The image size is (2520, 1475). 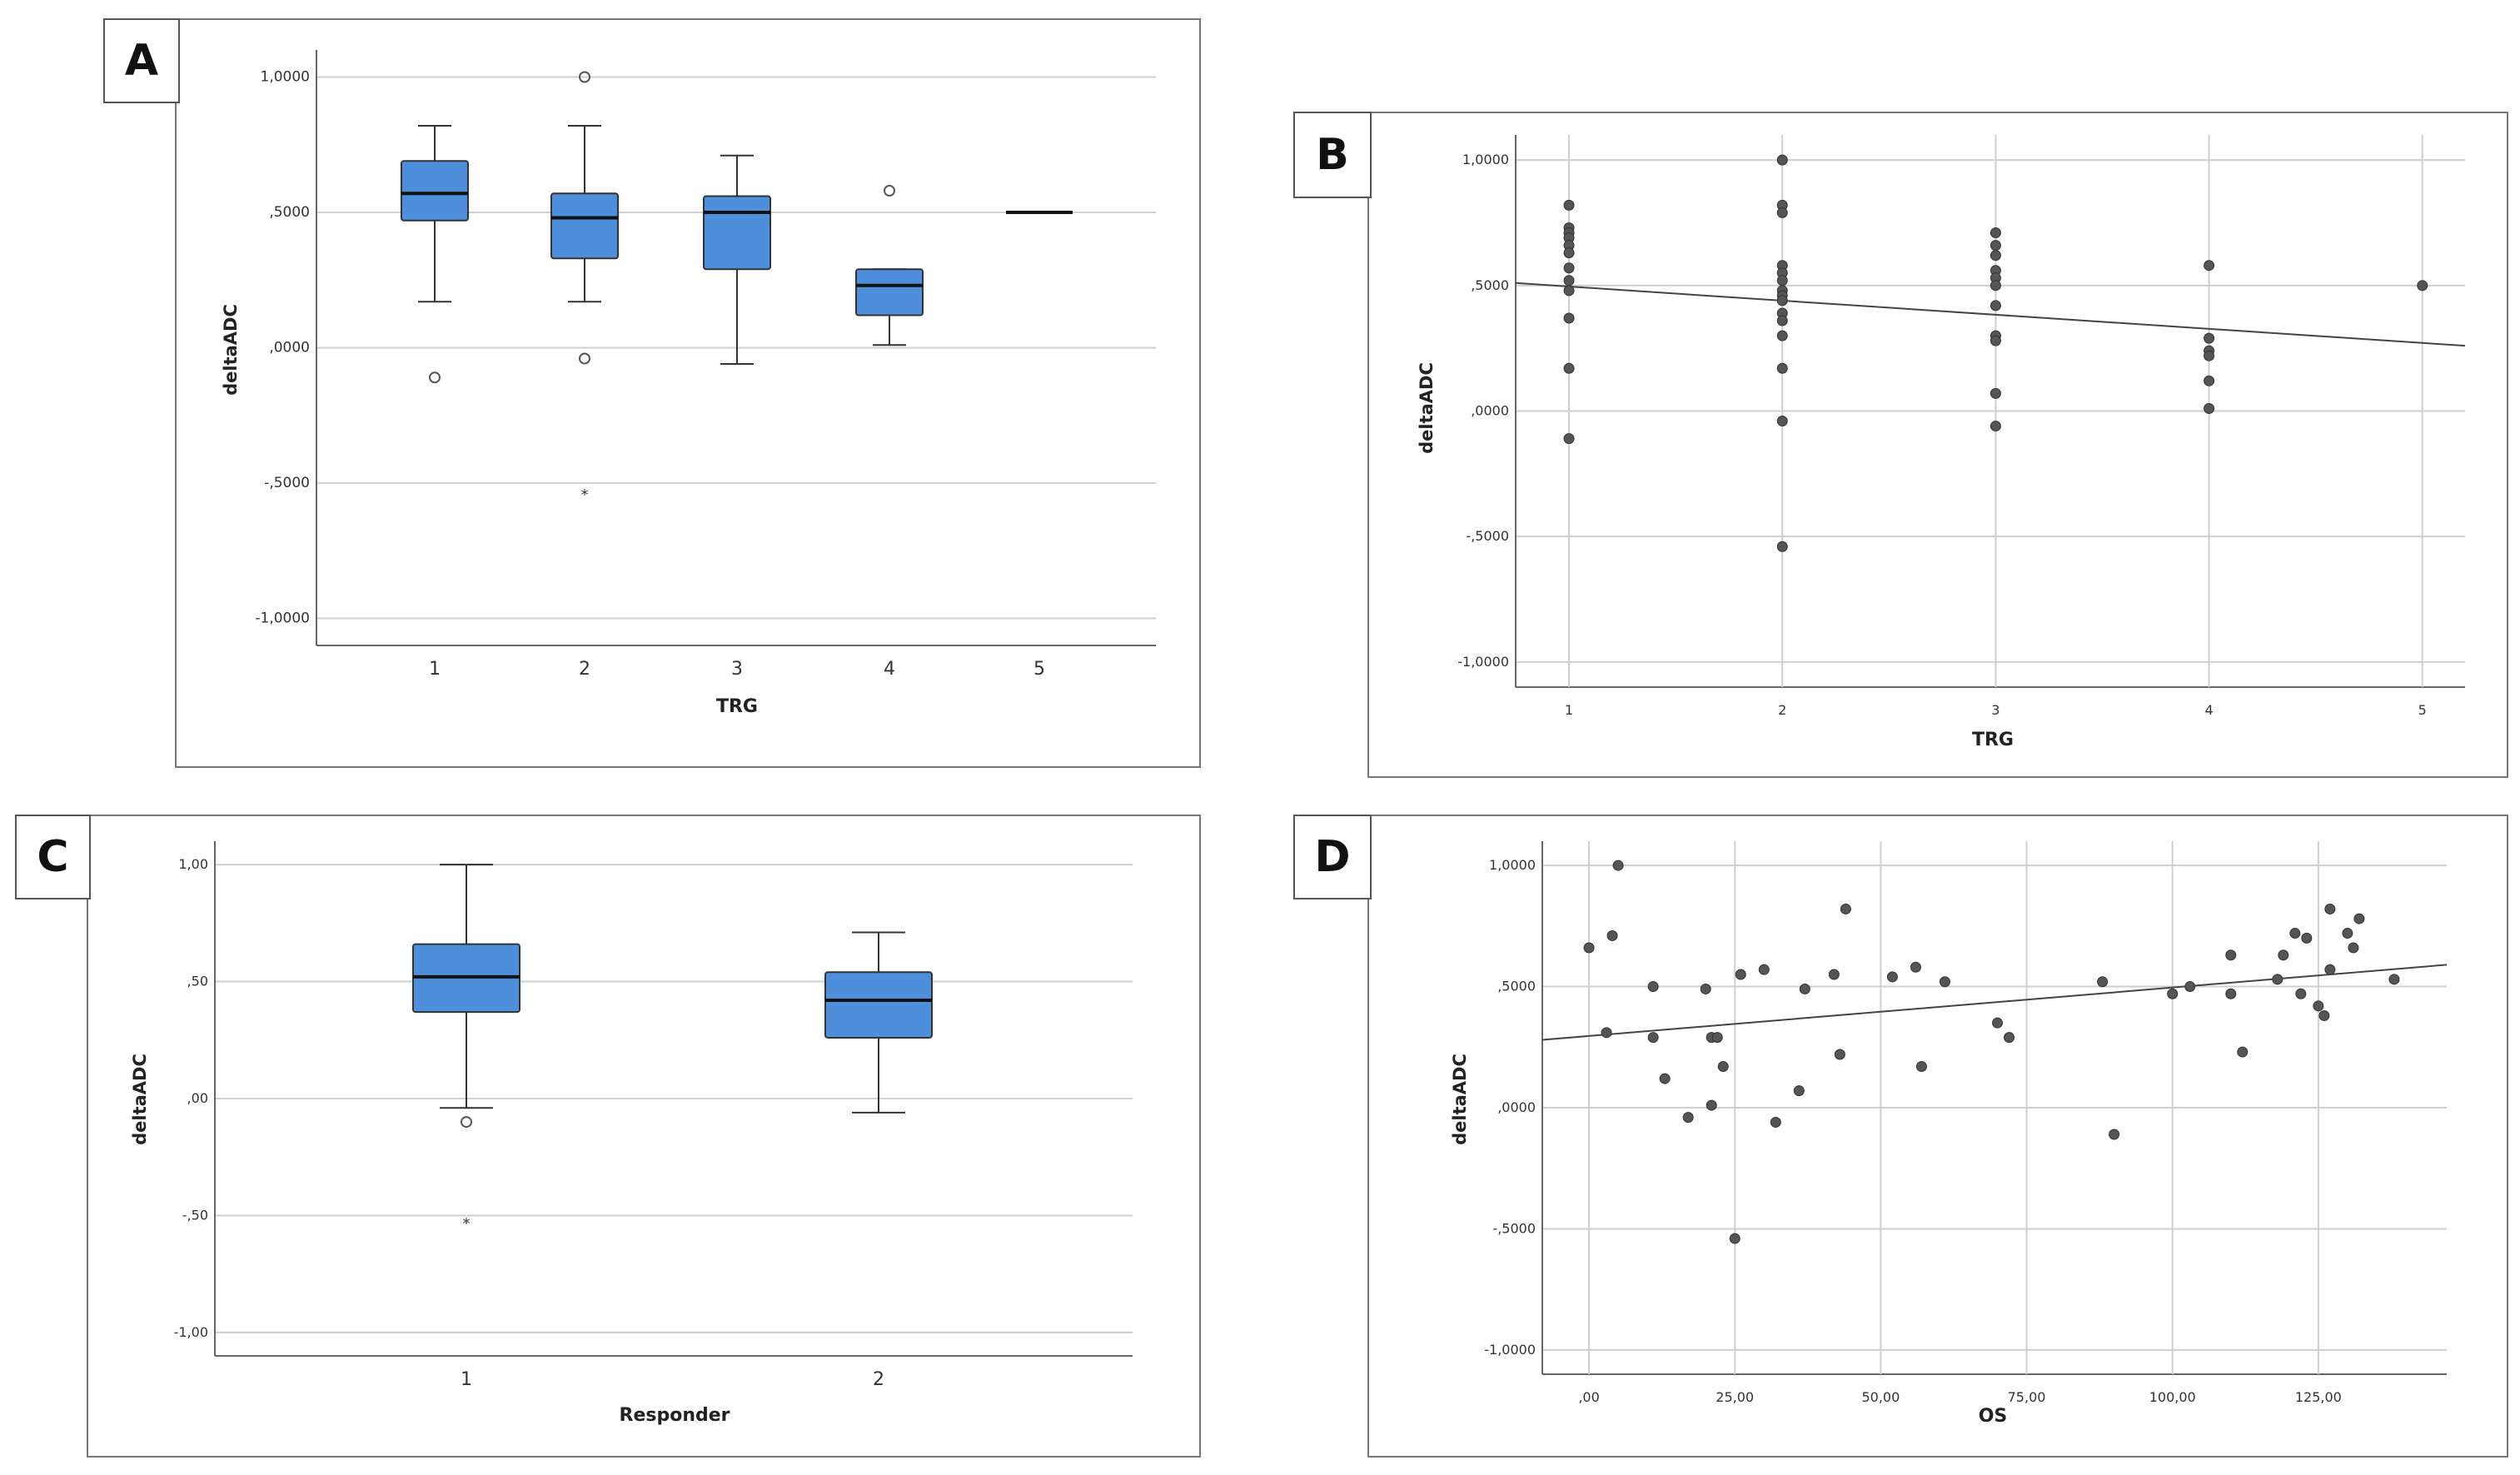 I want to click on x-axis-title-a: TRG, so click(x=737, y=706).